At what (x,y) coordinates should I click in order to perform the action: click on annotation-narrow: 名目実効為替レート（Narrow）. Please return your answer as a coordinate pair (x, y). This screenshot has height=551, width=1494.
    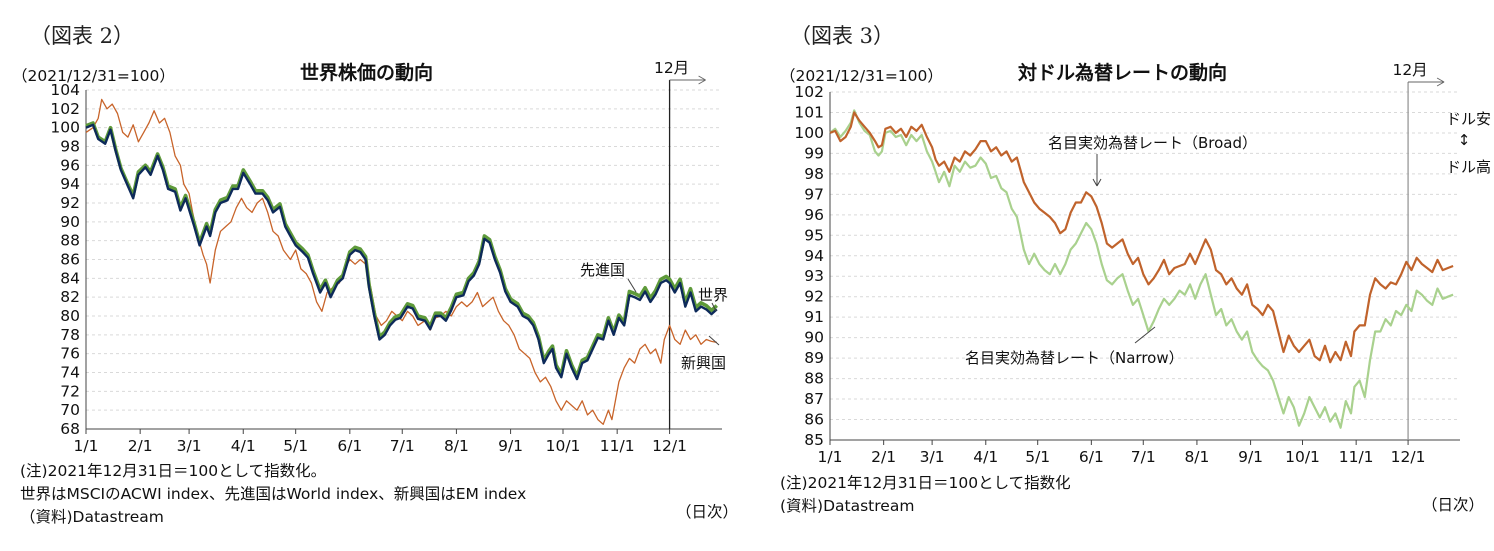
    Looking at the image, I should click on (1074, 358).